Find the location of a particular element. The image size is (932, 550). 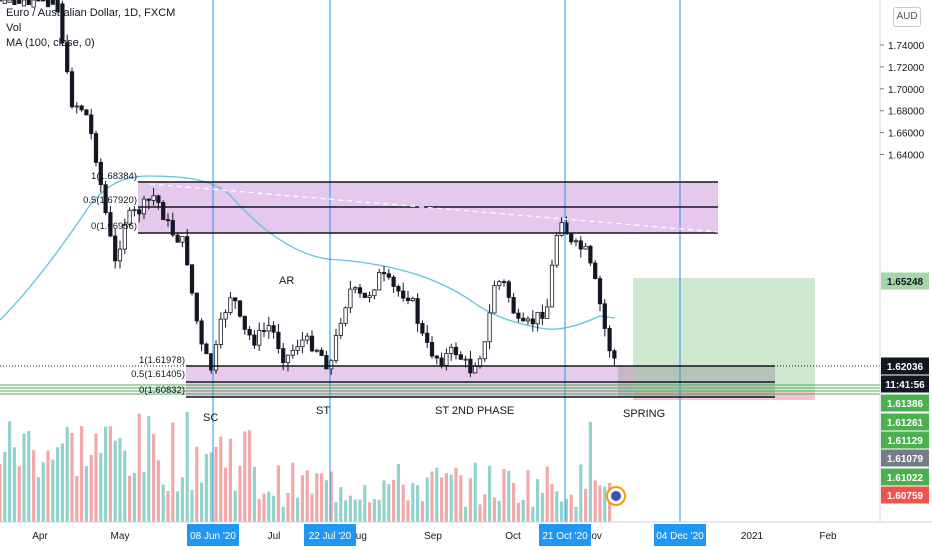

x-tick-label-4: Sep is located at coordinates (433, 536).